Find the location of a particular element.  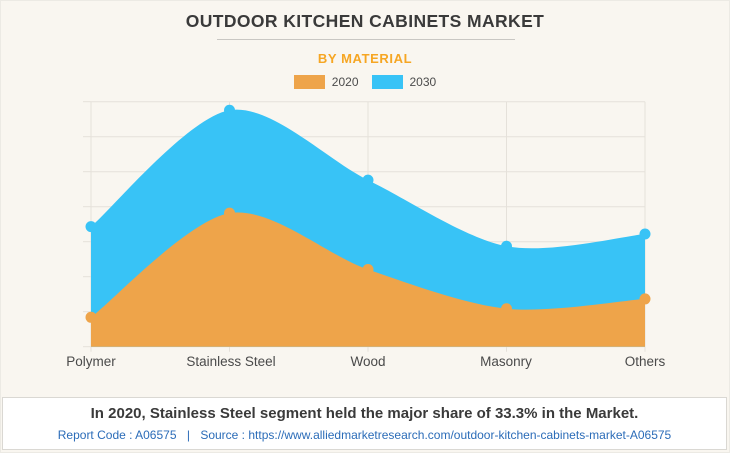

chart-legend: 2020 2030 is located at coordinates (365, 82).